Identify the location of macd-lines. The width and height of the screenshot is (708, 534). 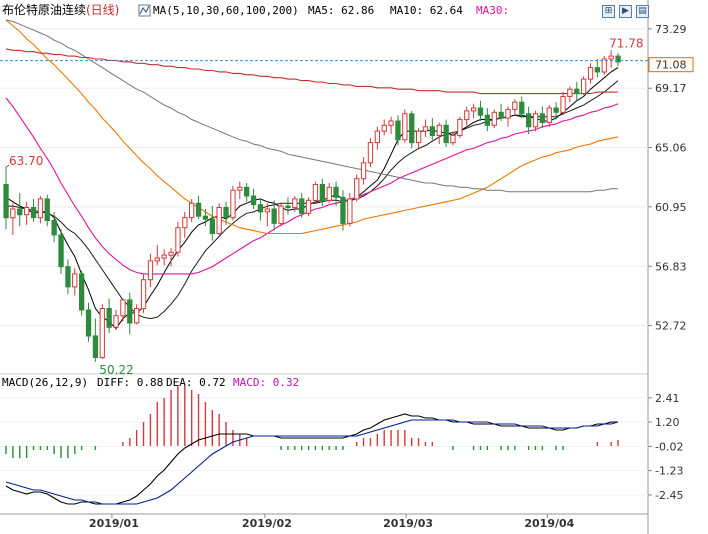
(312, 459).